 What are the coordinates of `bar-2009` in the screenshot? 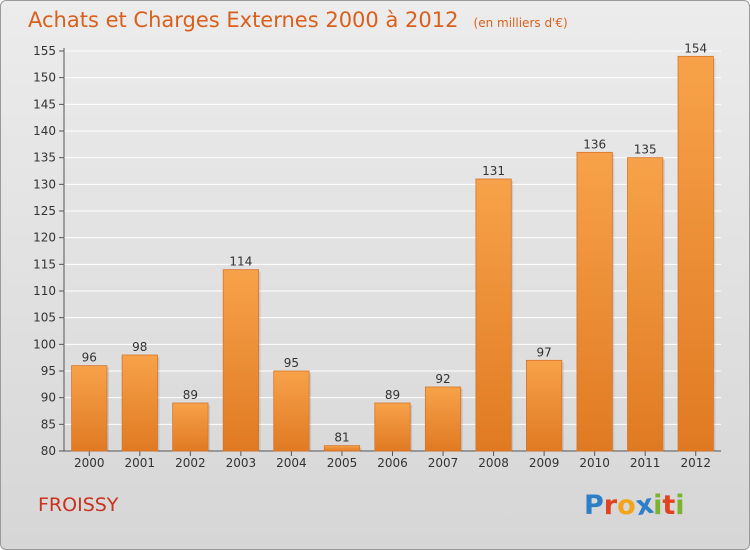 It's located at (544, 405).